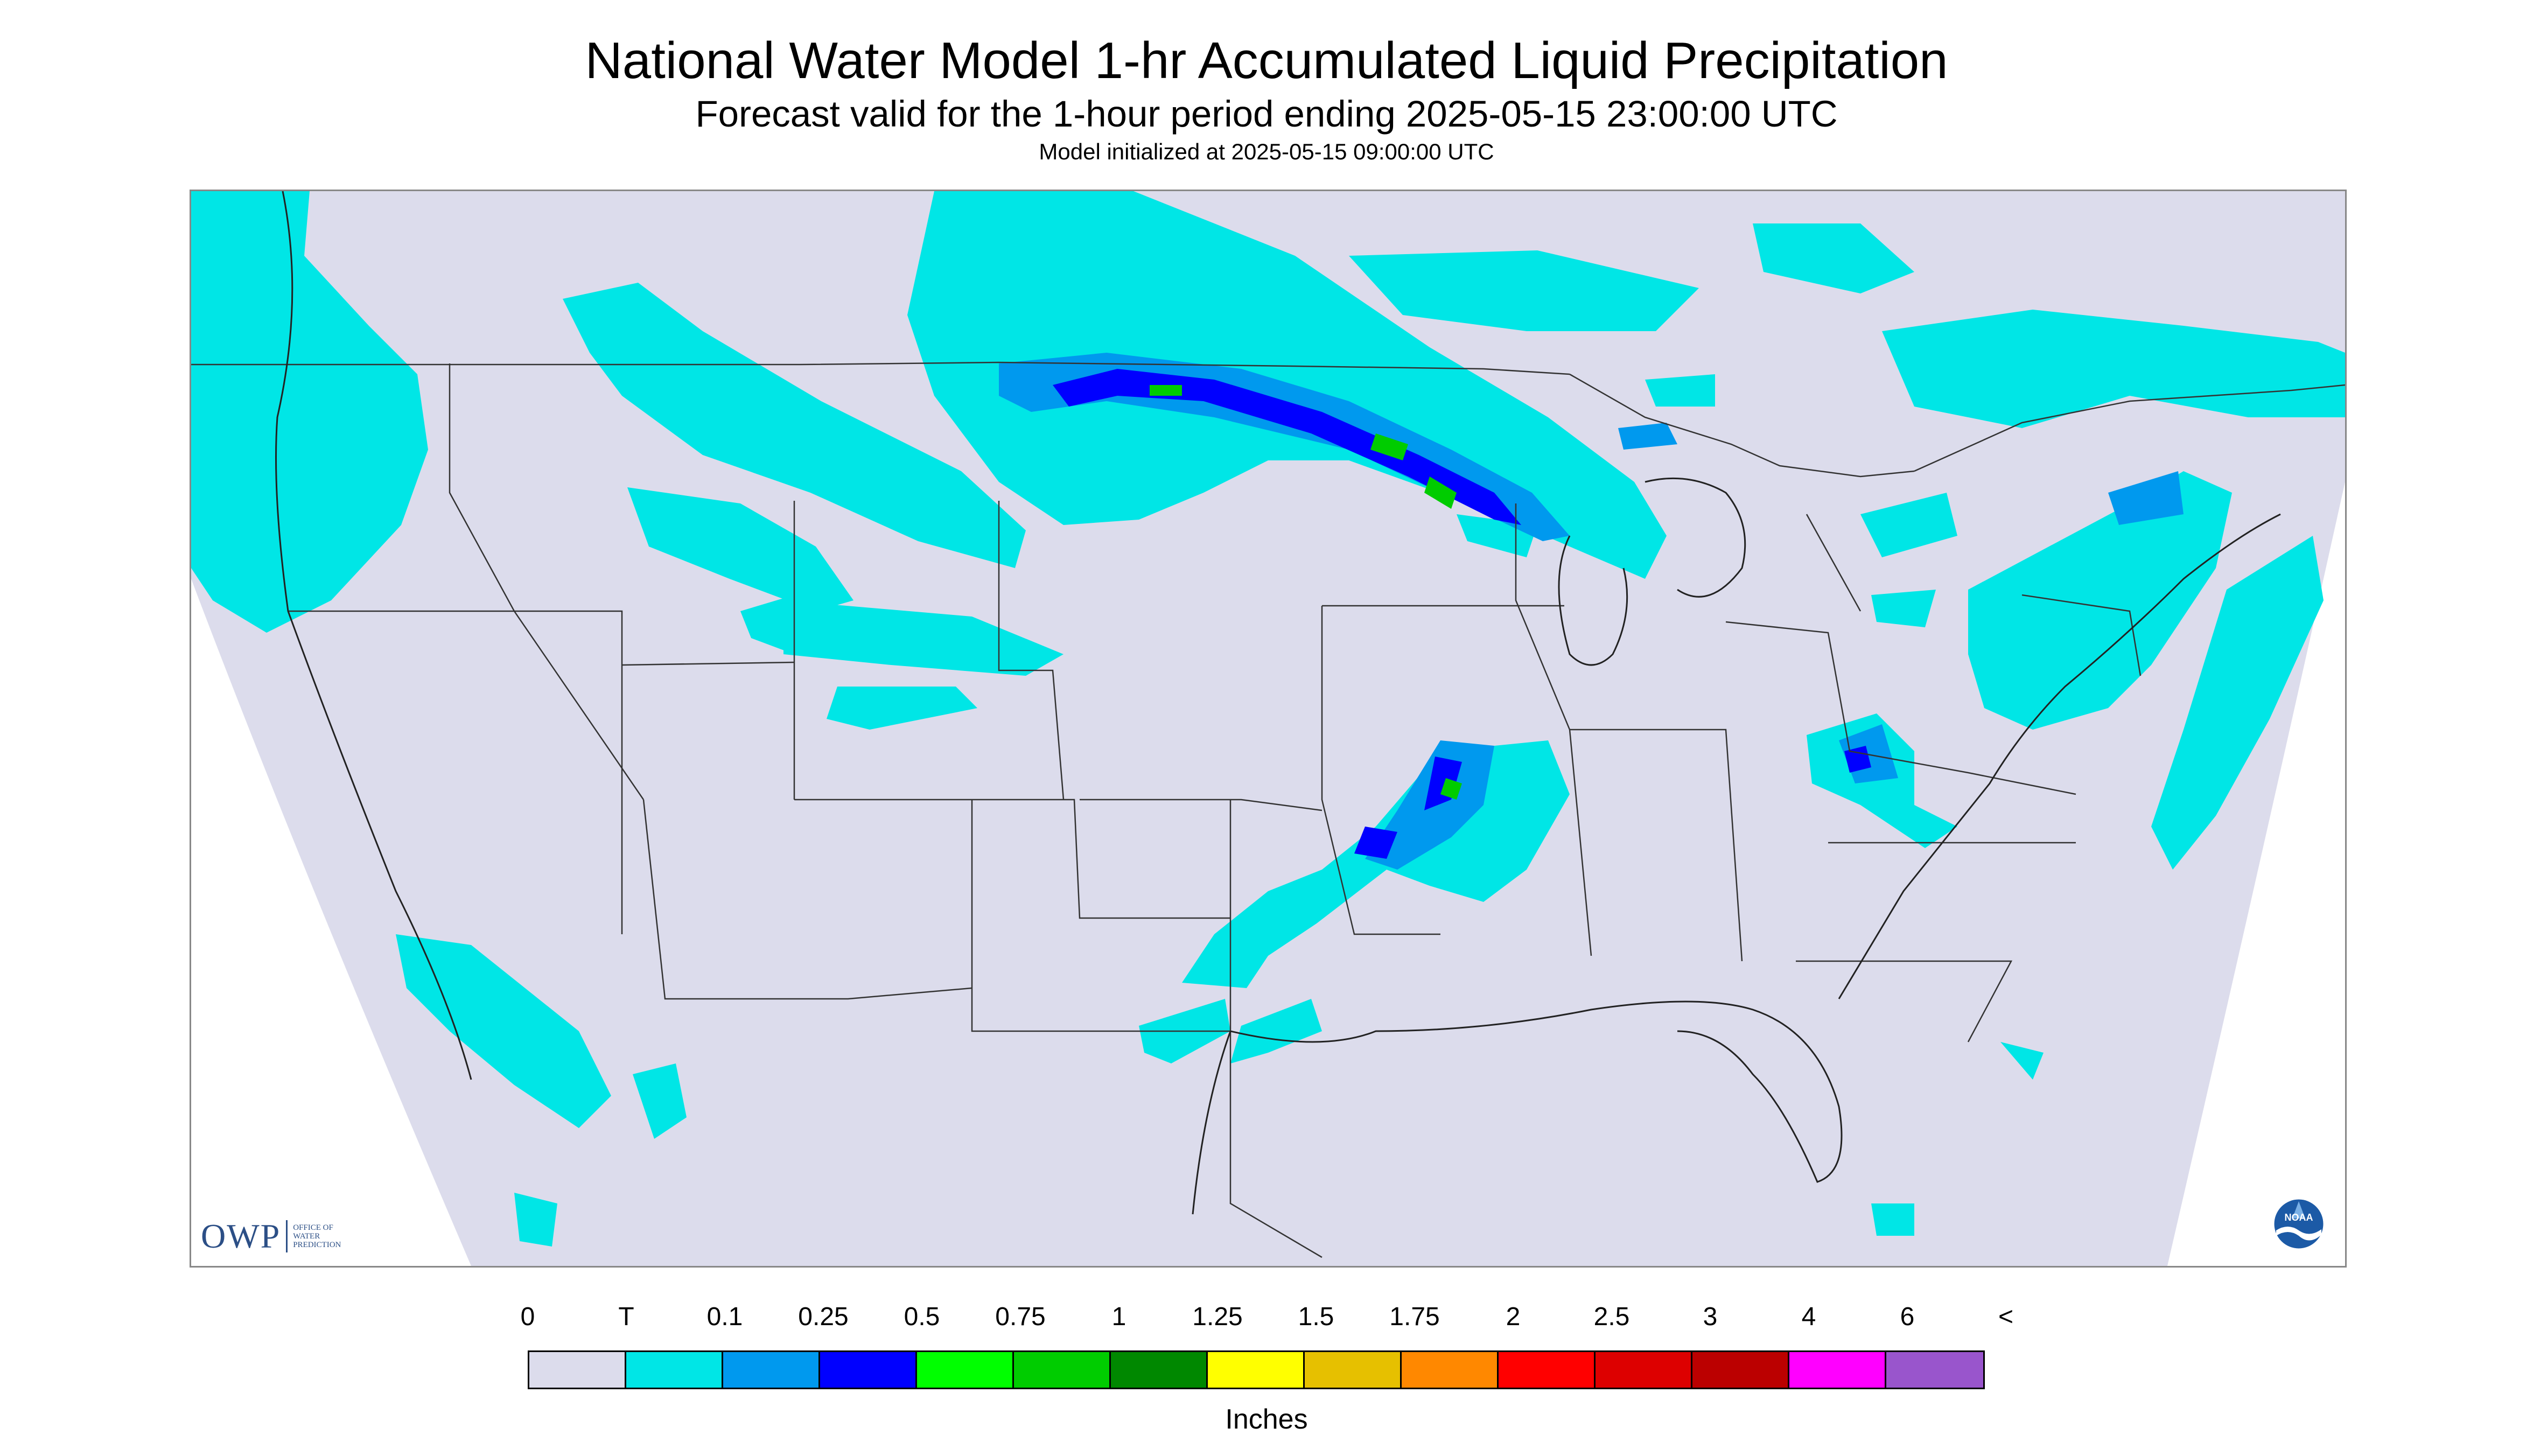  Describe the element at coordinates (2006, 1317) in the screenshot. I see `legend-tick-label: <` at that location.